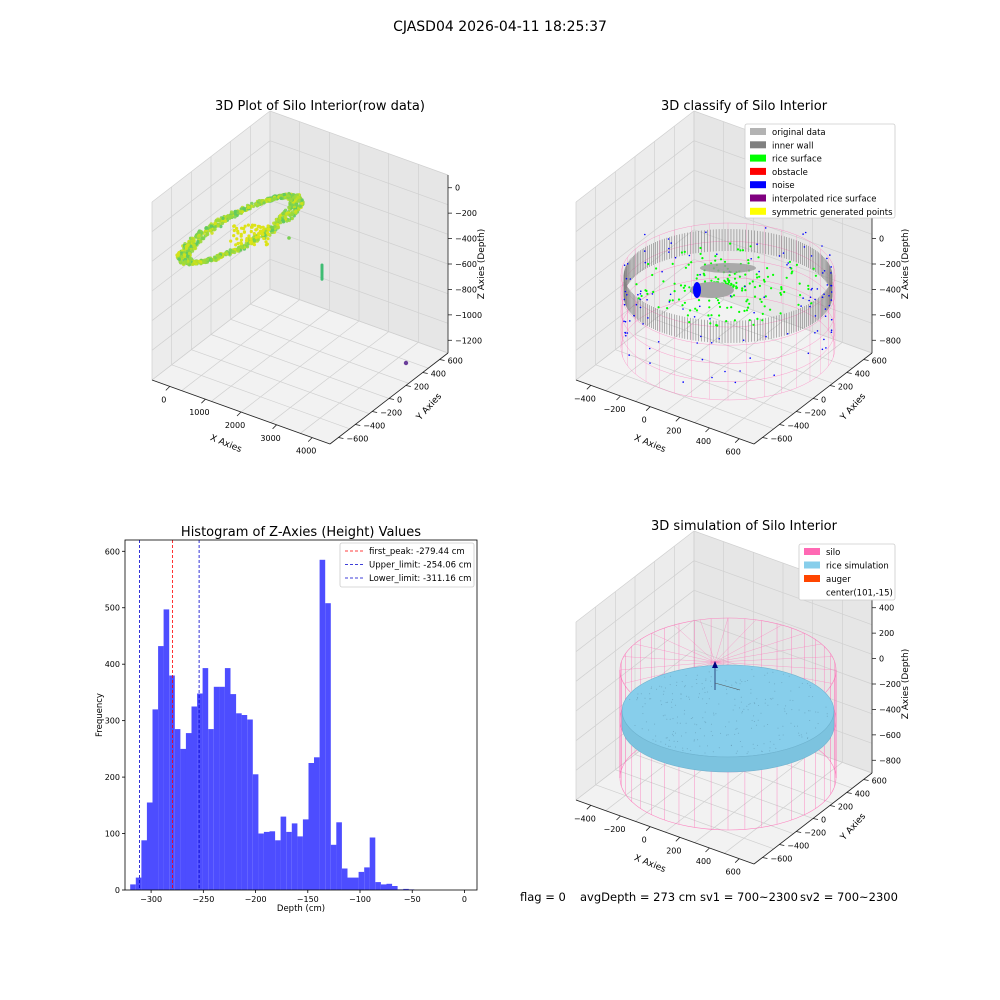 This screenshot has width=1000, height=1000. What do you see at coordinates (618, 398) in the screenshot?
I see `x-tick` at bounding box center [618, 398].